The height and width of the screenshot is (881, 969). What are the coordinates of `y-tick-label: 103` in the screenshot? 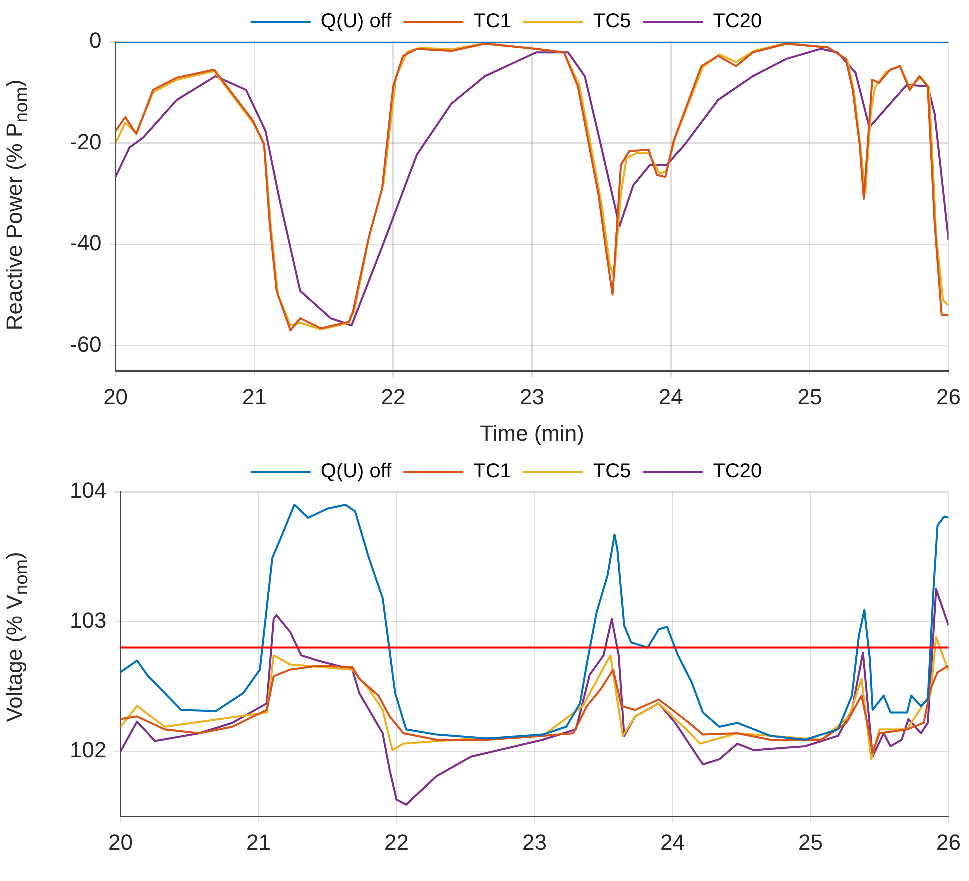 It's located at (88, 620).